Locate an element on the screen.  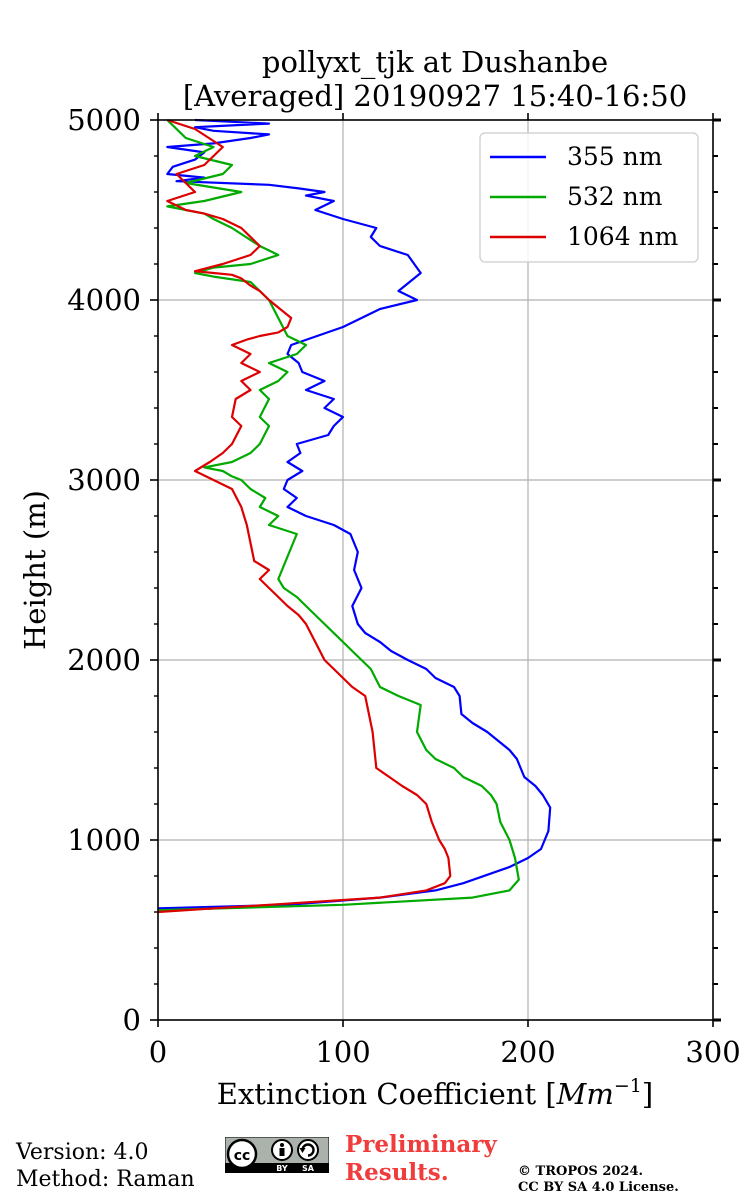
legend-label-1064: 1064 nm is located at coordinates (623, 236).